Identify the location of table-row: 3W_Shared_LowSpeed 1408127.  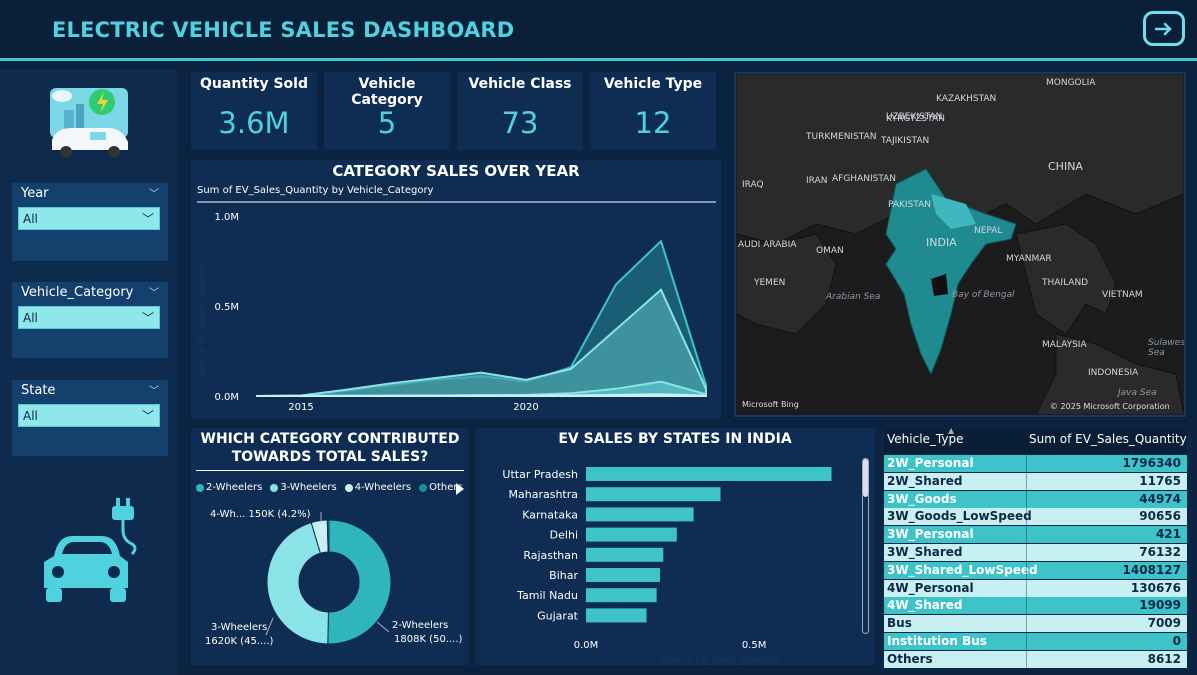
(1035, 570).